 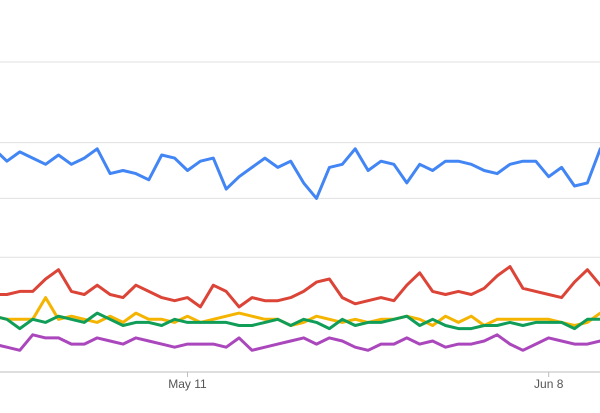 I want to click on x-tick-label: May 11, so click(x=187, y=384).